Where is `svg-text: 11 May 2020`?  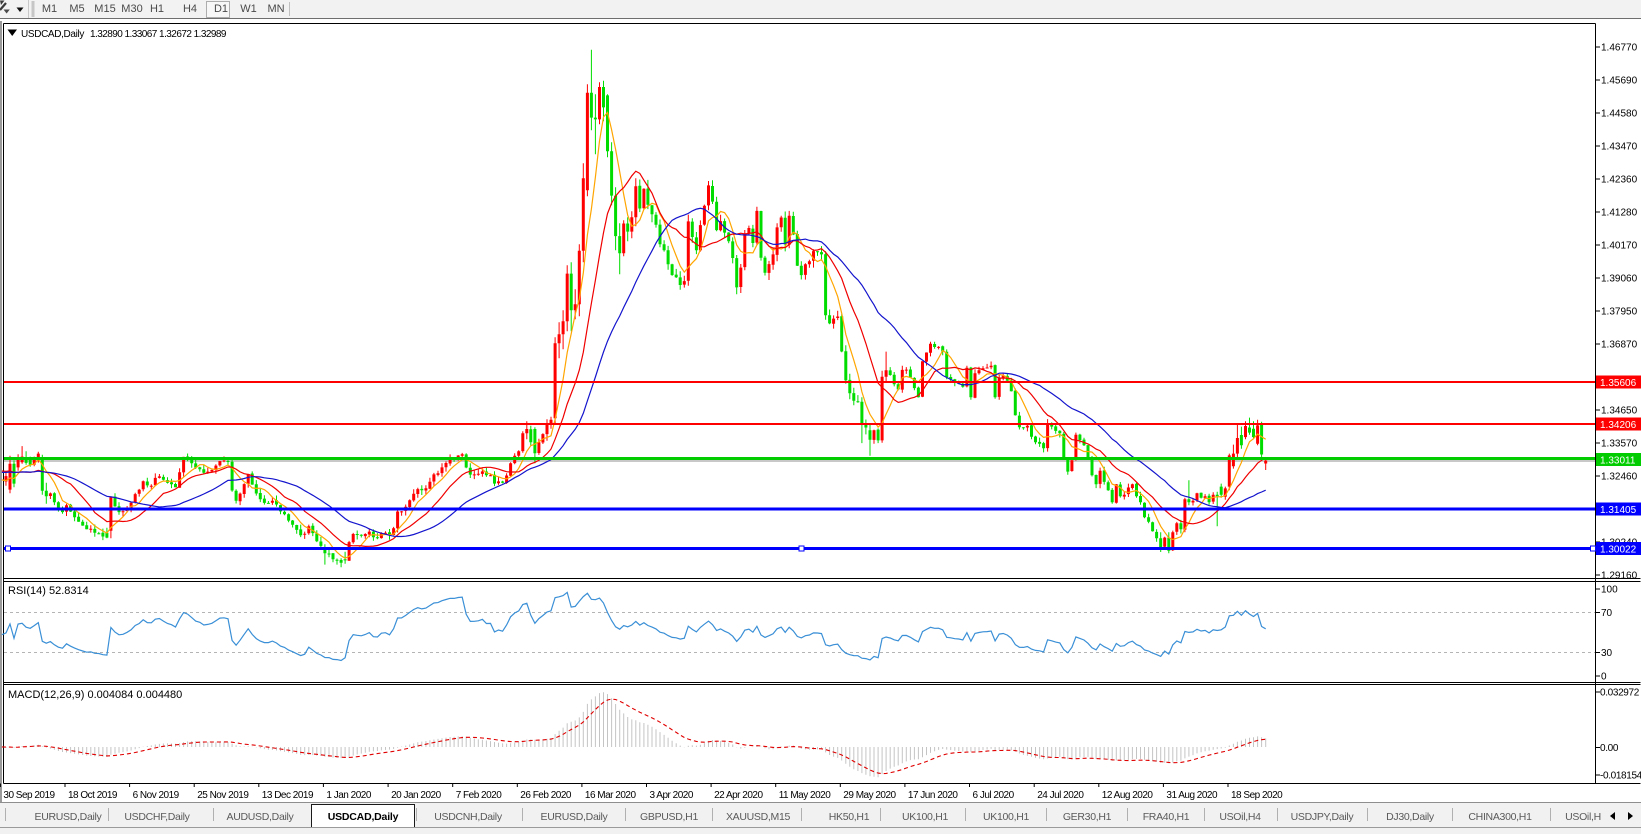 svg-text: 11 May 2020 is located at coordinates (805, 795).